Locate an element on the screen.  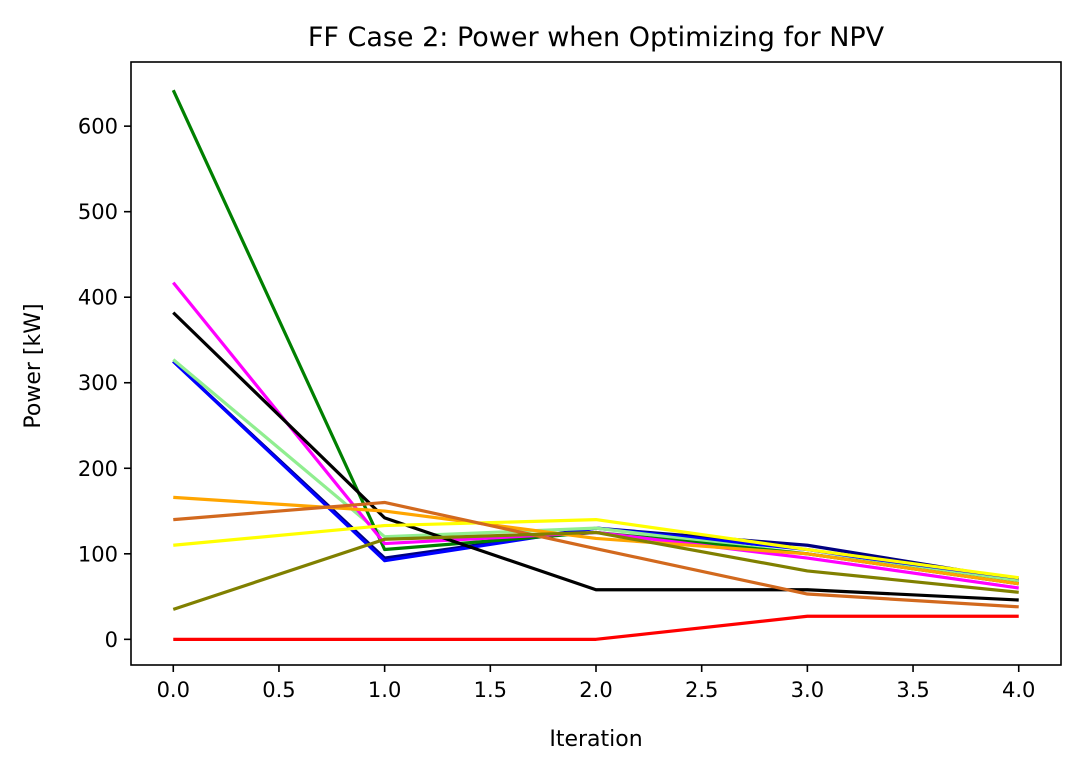
x-tick-label: 4.0 is located at coordinates (1018, 690).